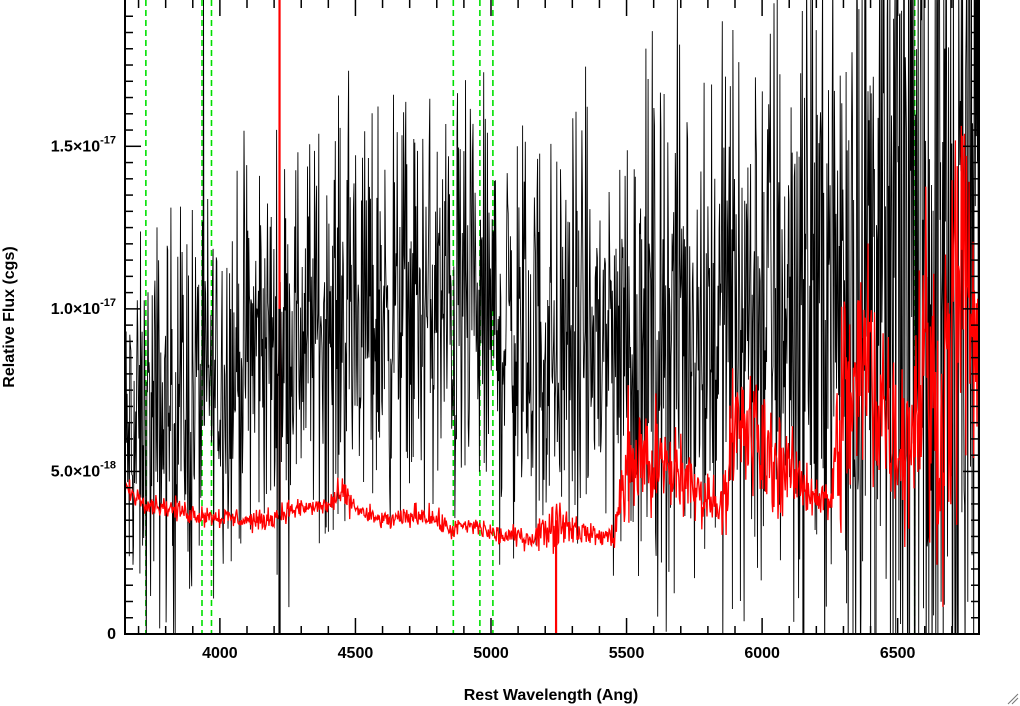 The width and height of the screenshot is (1020, 706). Describe the element at coordinates (491, 653) in the screenshot. I see `x-tick-label: 5000` at that location.